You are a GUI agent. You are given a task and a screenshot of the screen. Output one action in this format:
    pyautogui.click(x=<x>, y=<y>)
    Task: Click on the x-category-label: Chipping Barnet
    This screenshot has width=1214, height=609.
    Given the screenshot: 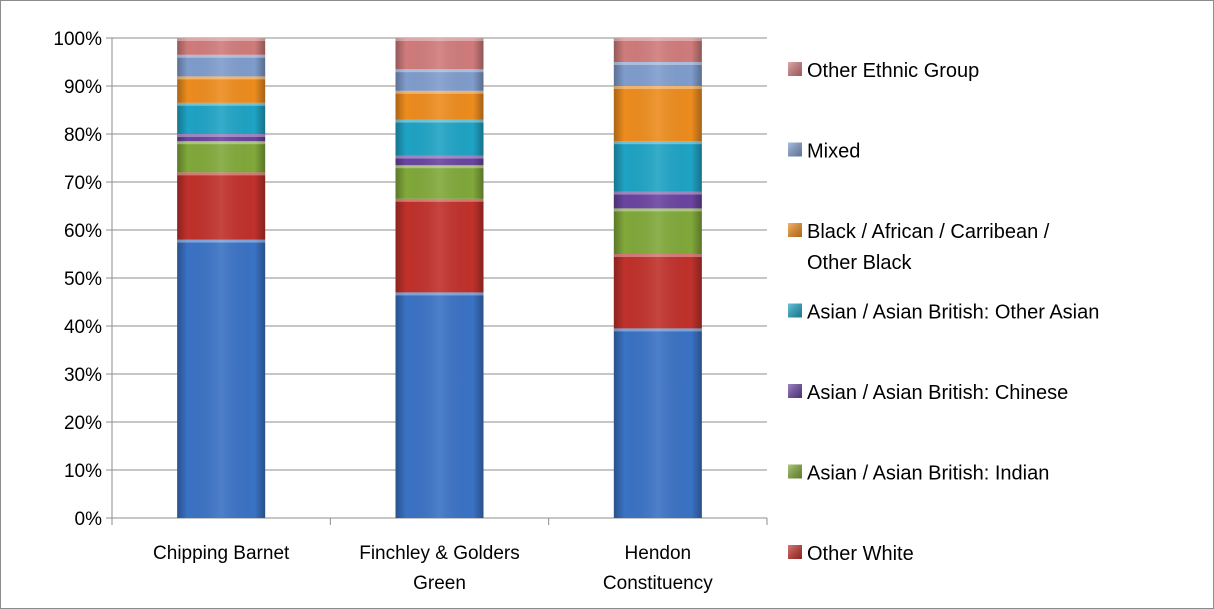 What is the action you would take?
    pyautogui.click(x=221, y=553)
    